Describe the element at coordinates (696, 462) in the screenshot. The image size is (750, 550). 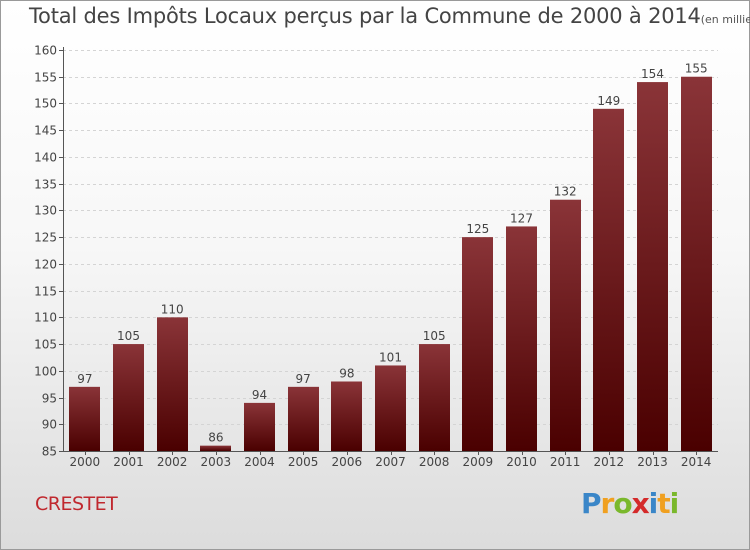
I see `x-tick-label: 2014` at that location.